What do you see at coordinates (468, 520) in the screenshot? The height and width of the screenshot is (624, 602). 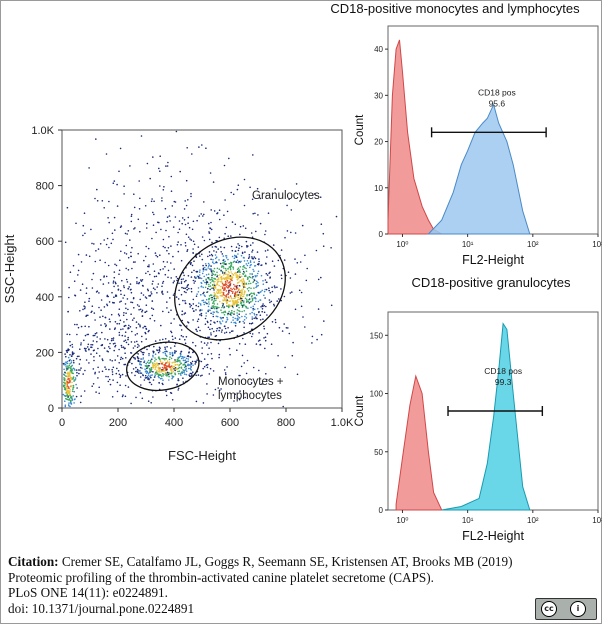 I see `x-tick-label: 10¹` at bounding box center [468, 520].